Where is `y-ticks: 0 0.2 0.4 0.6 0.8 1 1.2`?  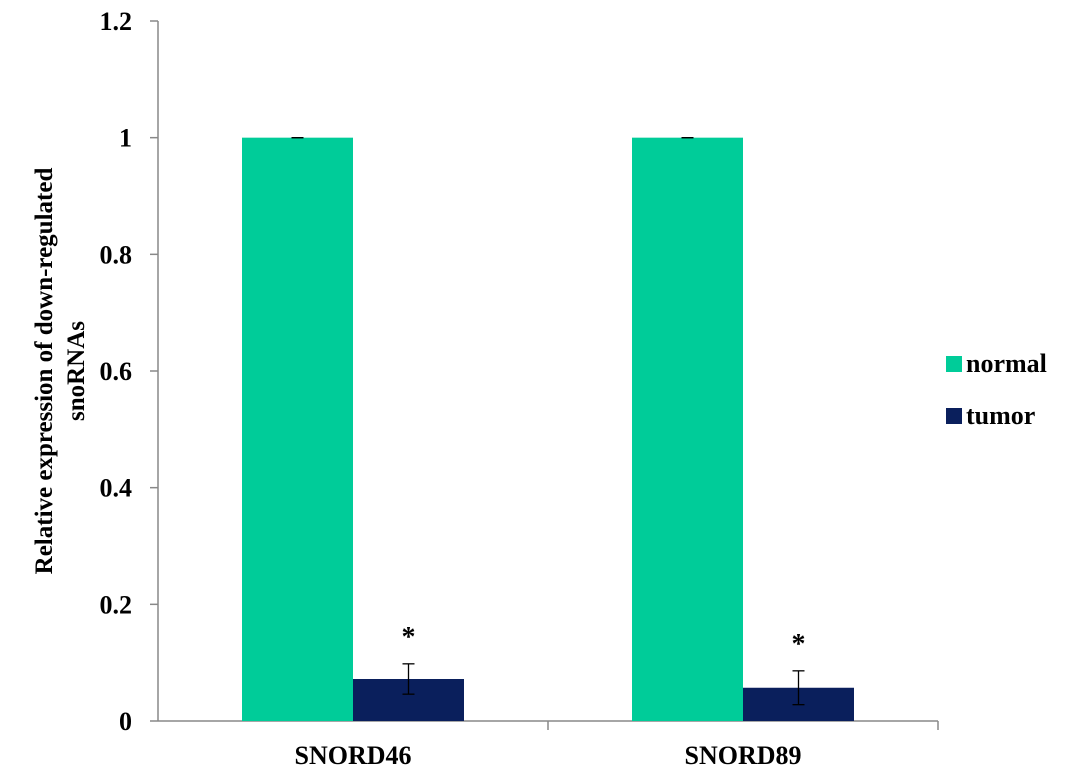 y-ticks: 0 0.2 0.4 0.6 0.8 1 1.2 is located at coordinates (129, 371).